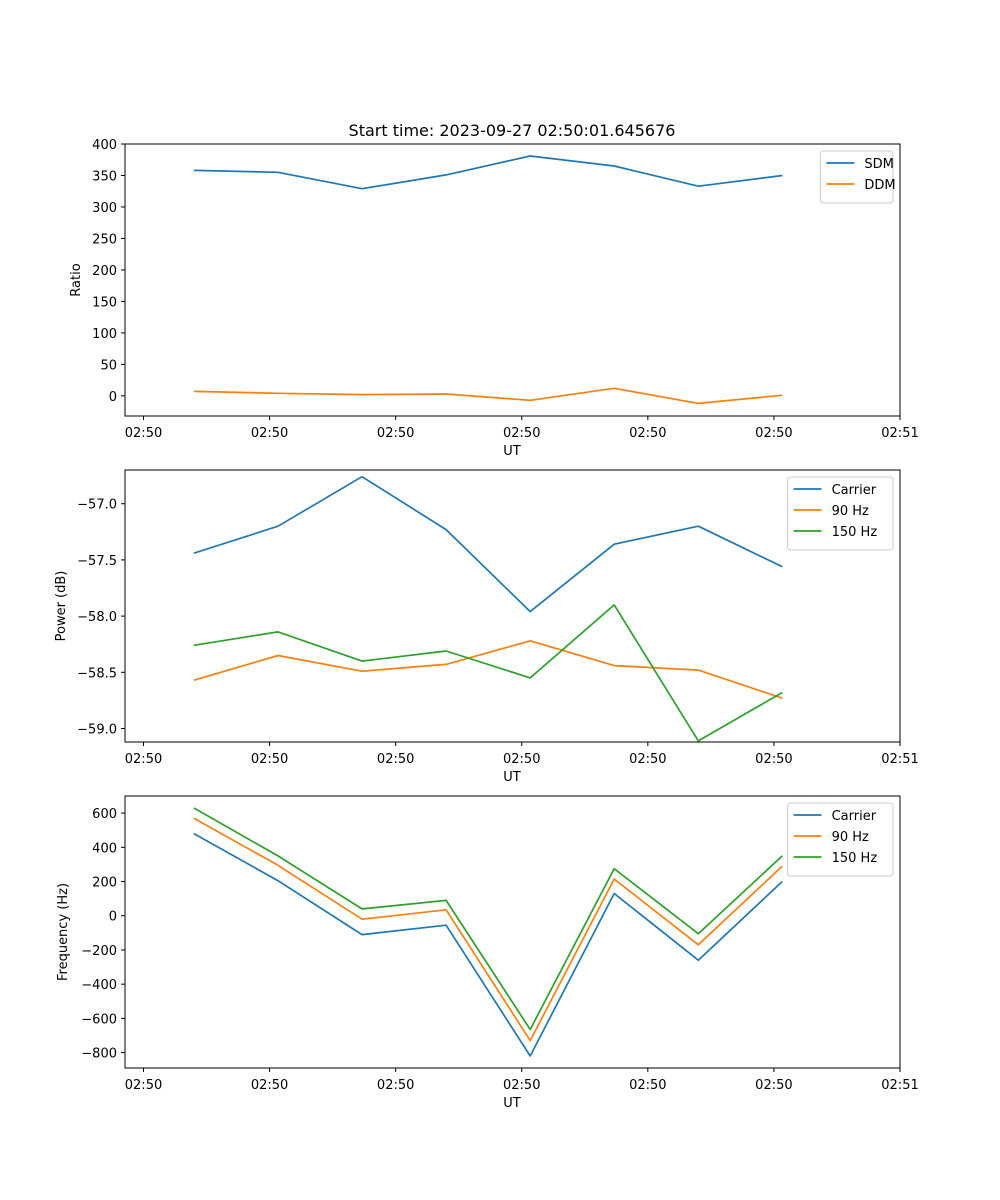  Describe the element at coordinates (99, 1054) in the screenshot. I see `y-tick-label: −800` at that location.